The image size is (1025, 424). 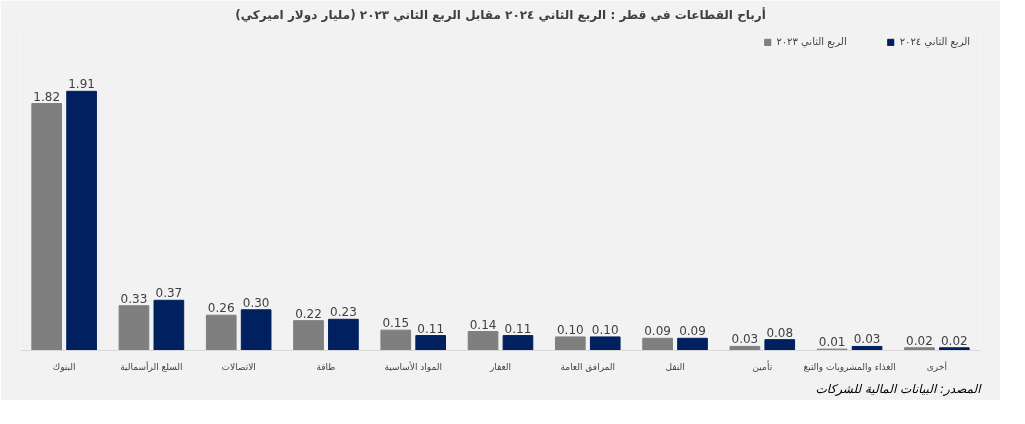 I want to click on x-tick-label: البنوك, so click(x=64, y=366).